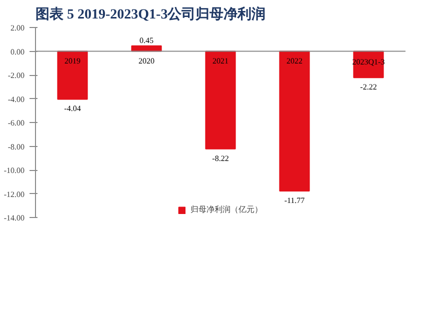 This screenshot has width=446, height=320. What do you see at coordinates (14, 194) in the screenshot?
I see `y-tick-label: -12.00` at bounding box center [14, 194].